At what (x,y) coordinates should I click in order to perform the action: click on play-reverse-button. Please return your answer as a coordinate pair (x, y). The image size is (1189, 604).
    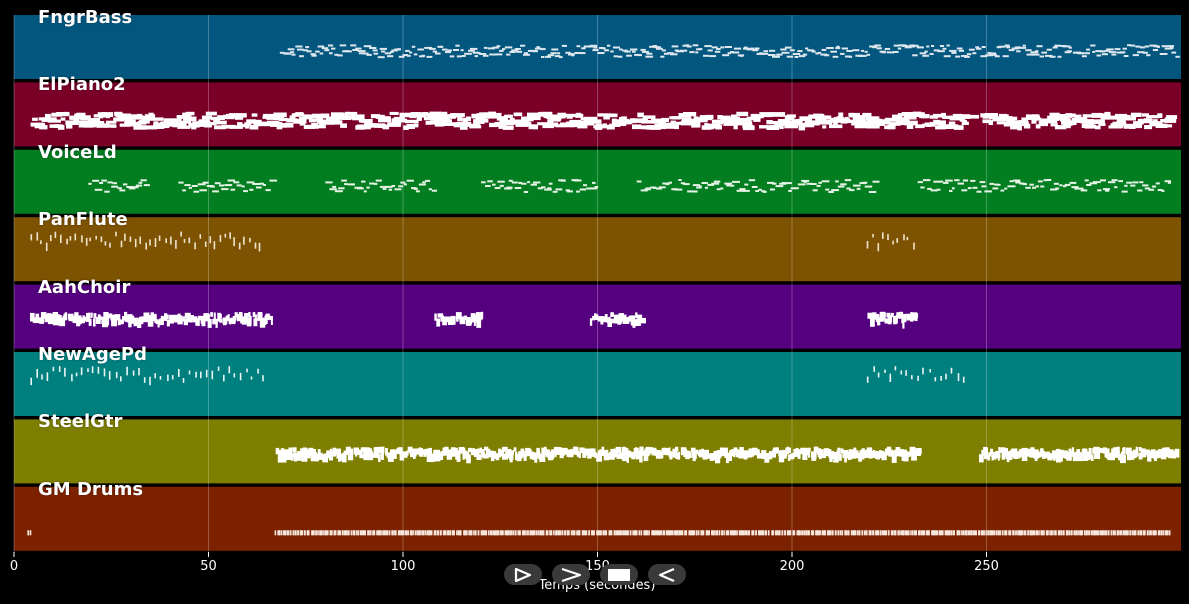
    Looking at the image, I should click on (667, 574).